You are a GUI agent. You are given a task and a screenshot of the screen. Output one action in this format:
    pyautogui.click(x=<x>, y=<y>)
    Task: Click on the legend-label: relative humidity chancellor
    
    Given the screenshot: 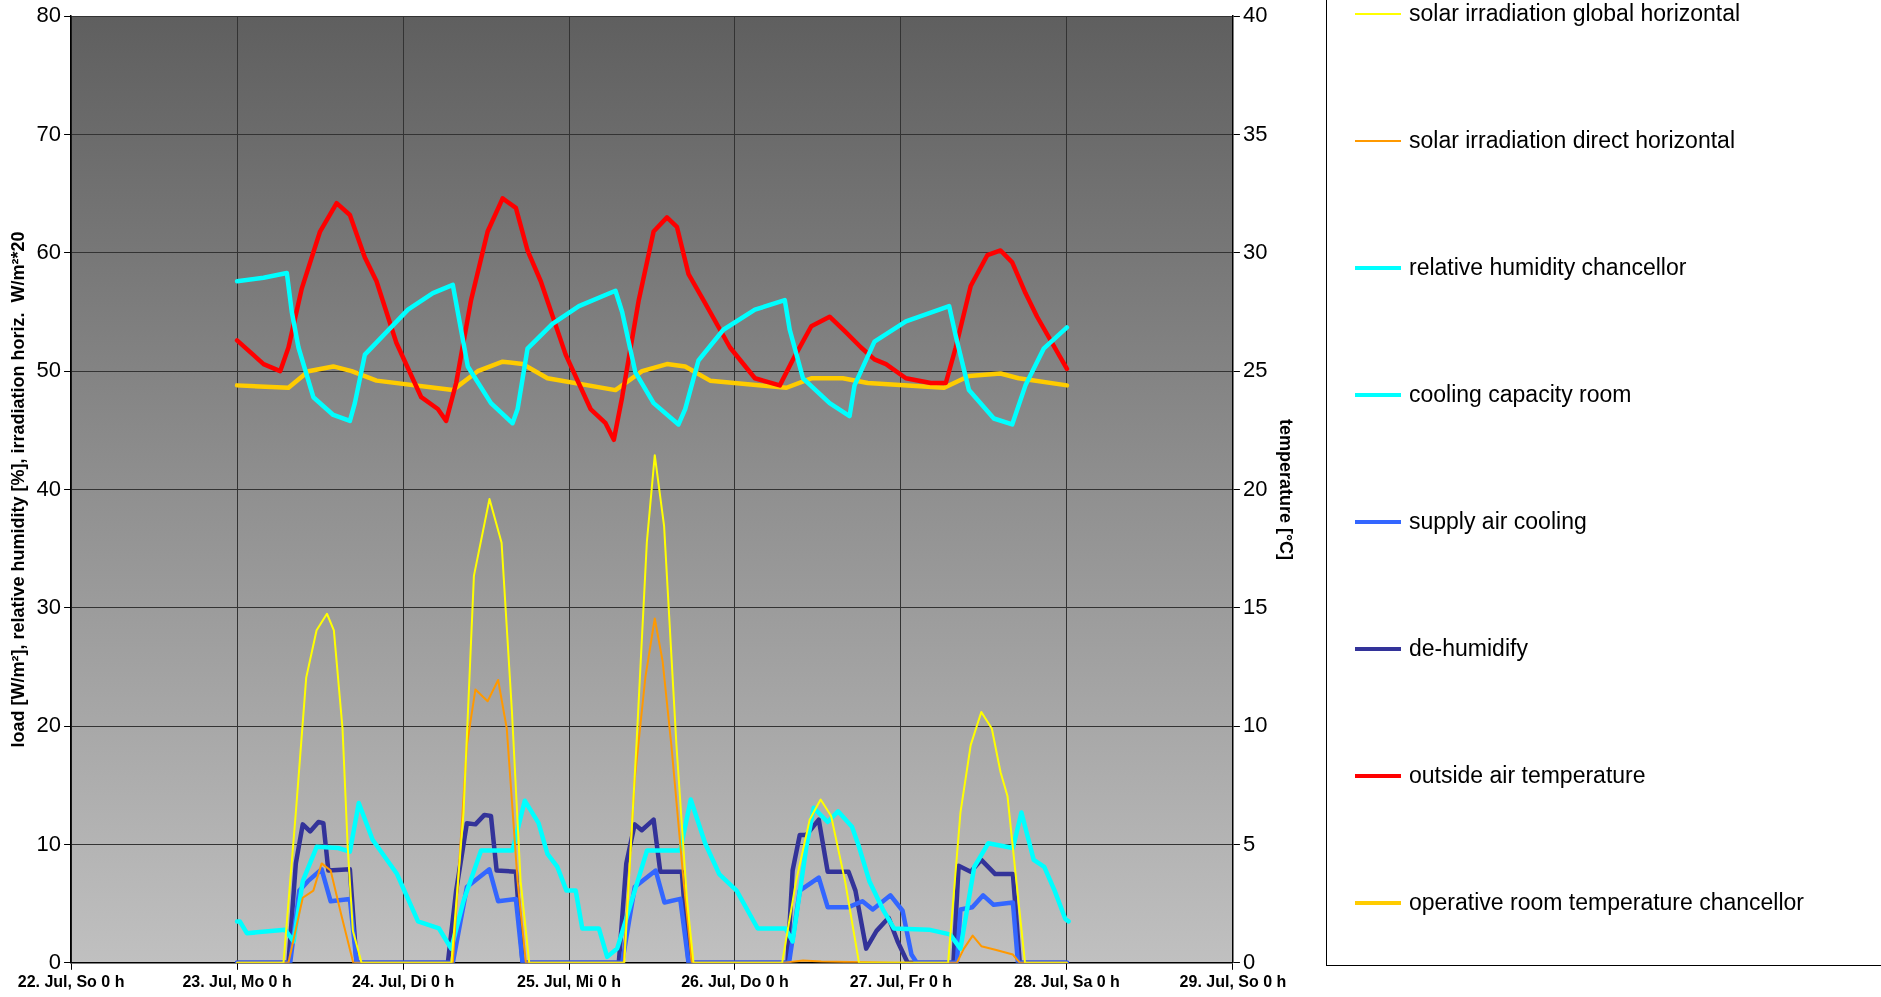 What is the action you would take?
    pyautogui.click(x=1548, y=267)
    